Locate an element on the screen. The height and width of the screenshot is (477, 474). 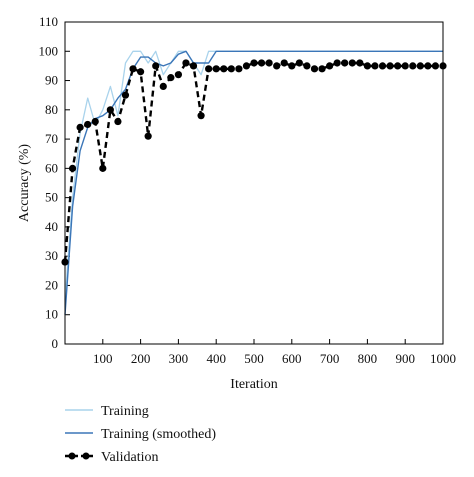
y-tick-label: 60 is located at coordinates (51, 167).